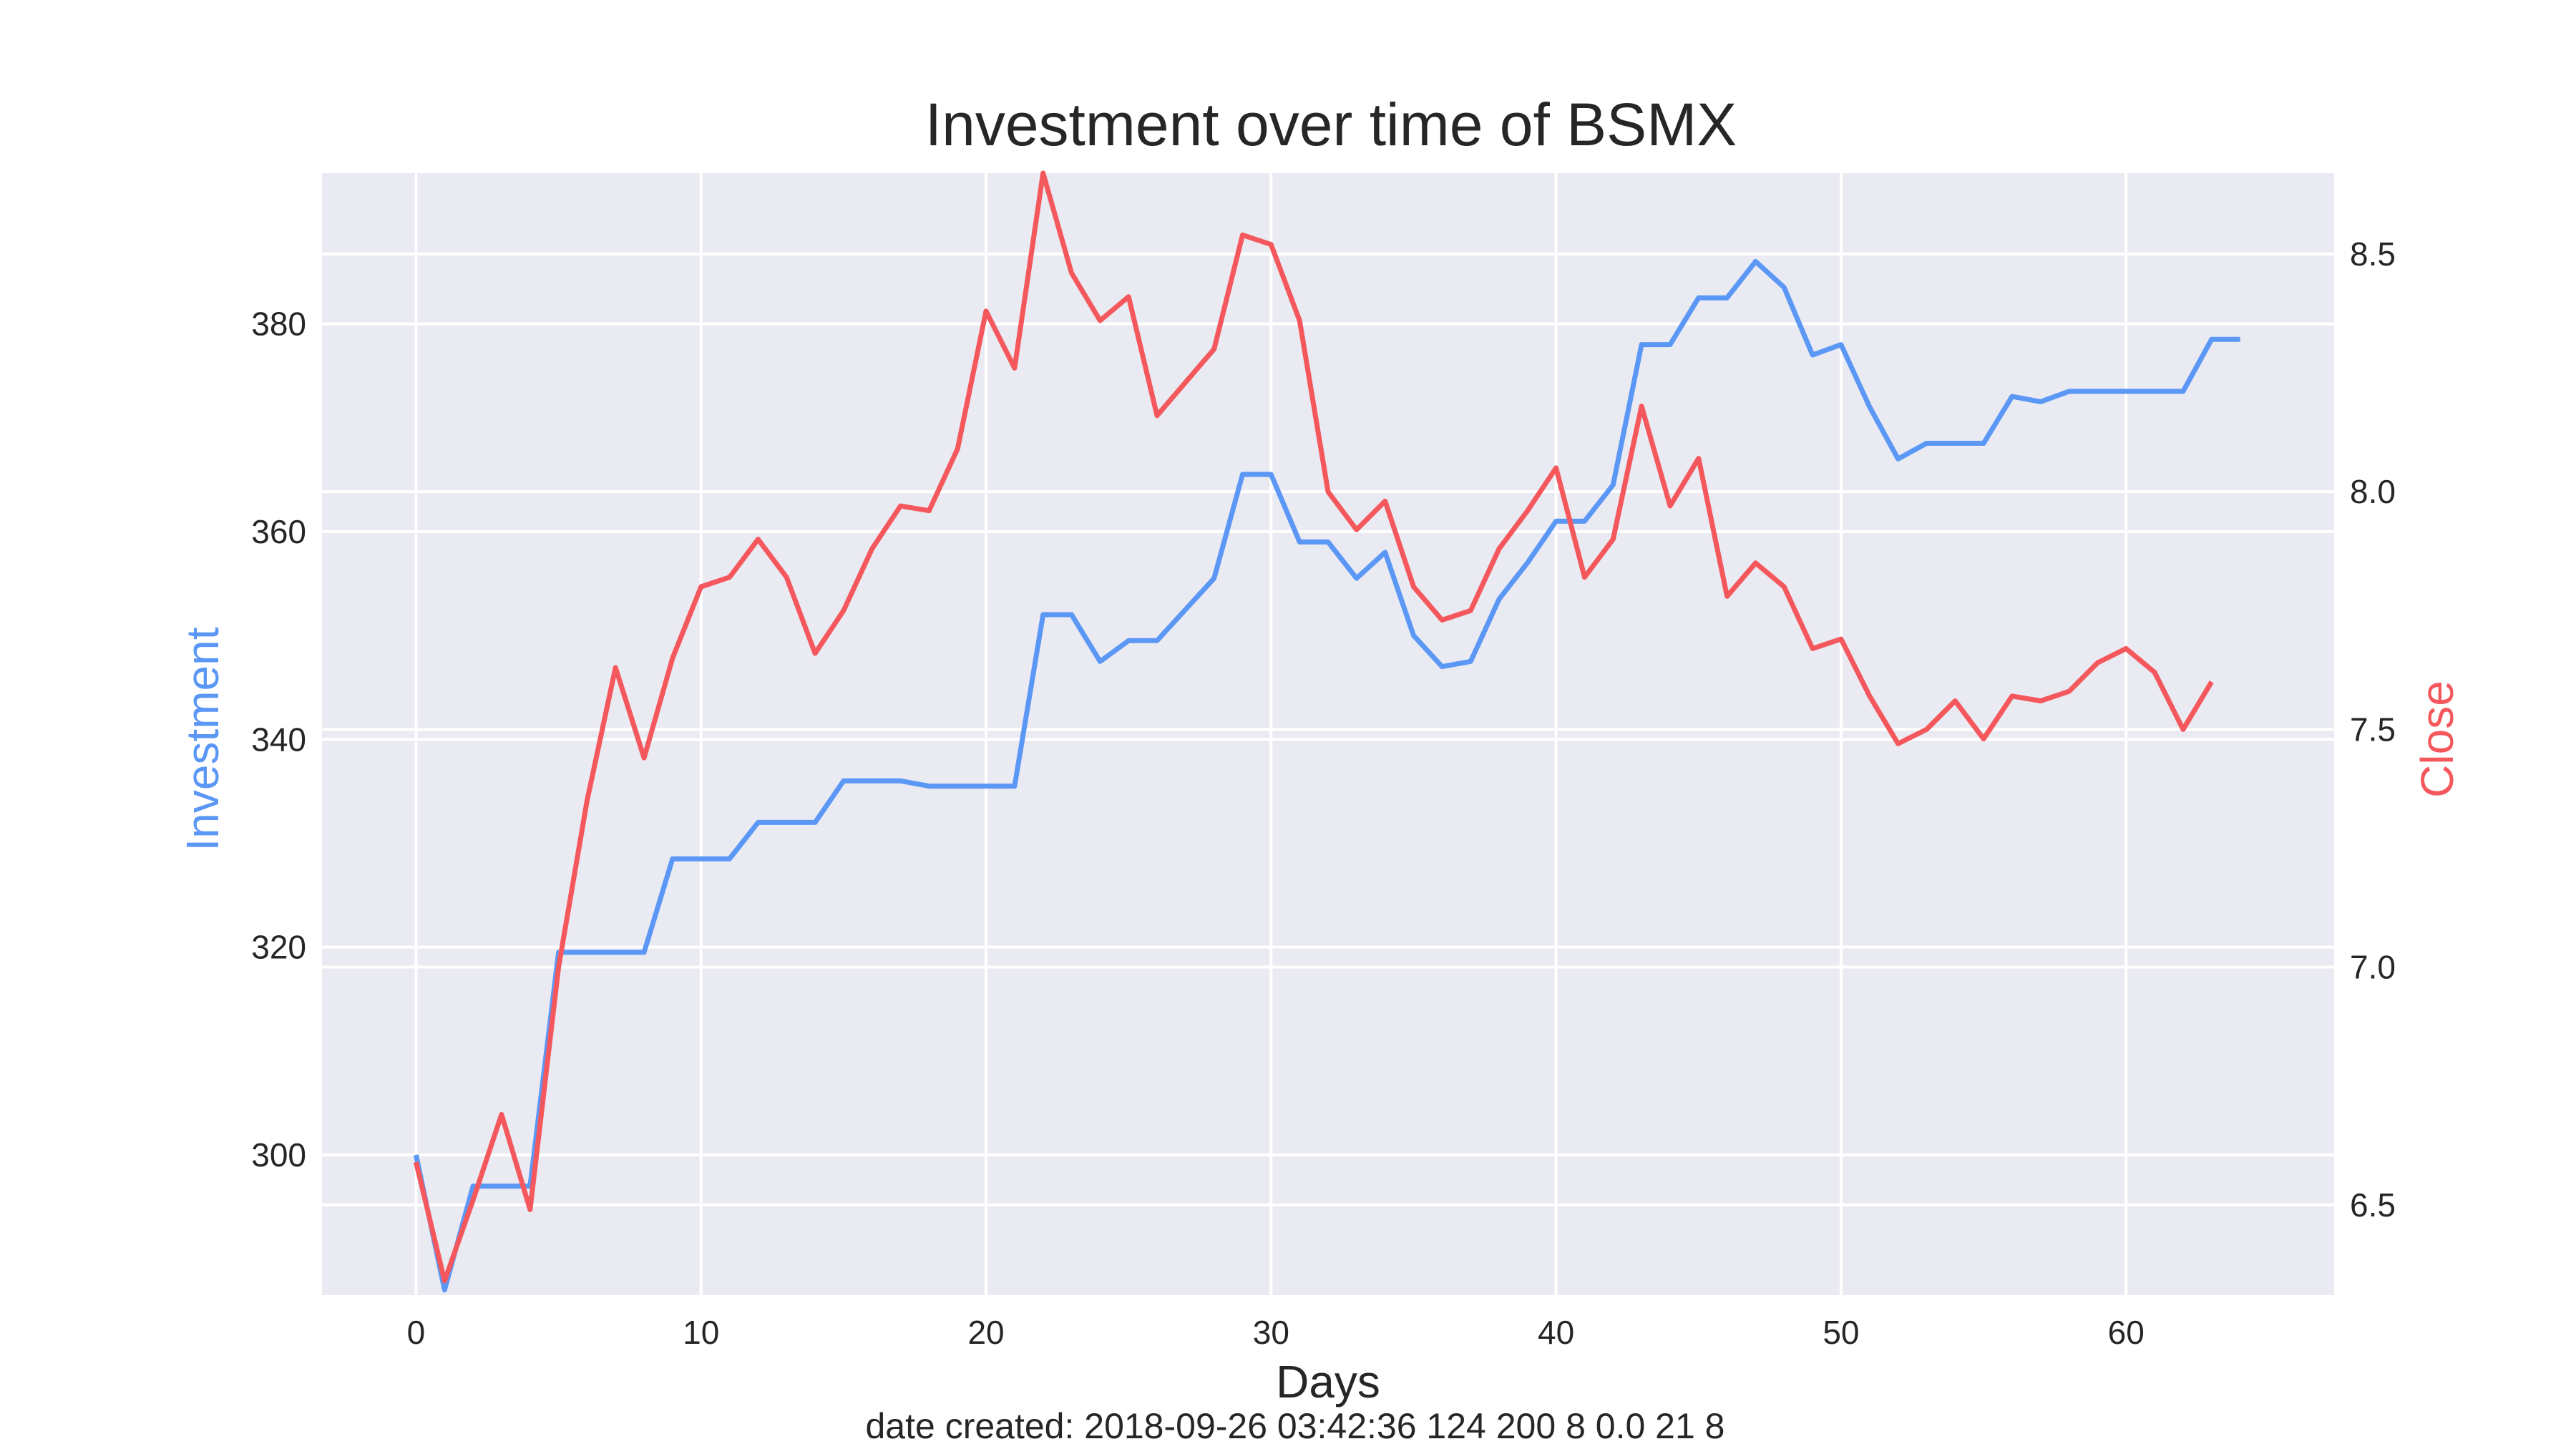 This screenshot has height=1449, width=2576. I want to click on y-left-tick-label: 340, so click(278, 739).